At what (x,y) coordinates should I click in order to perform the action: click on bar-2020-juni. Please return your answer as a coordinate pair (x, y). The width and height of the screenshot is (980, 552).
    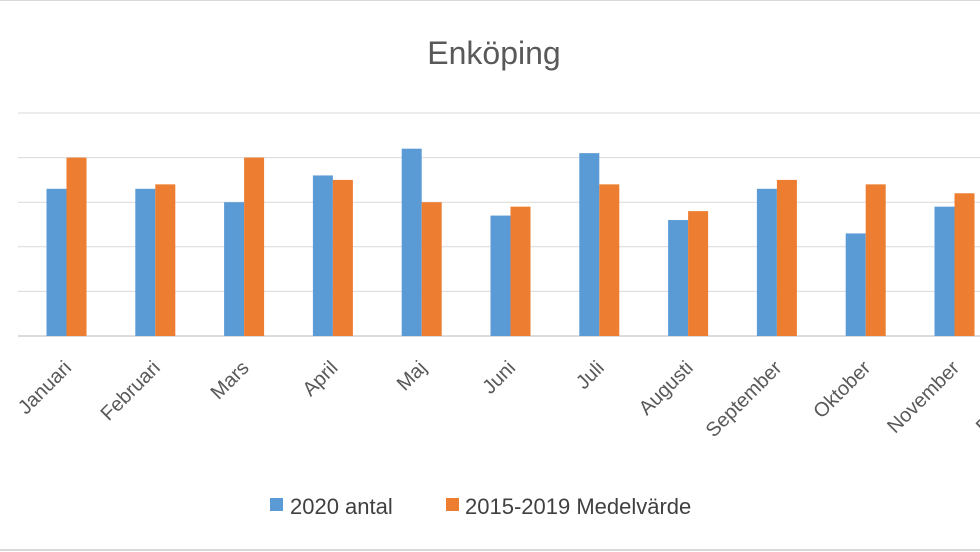
    Looking at the image, I should click on (501, 276).